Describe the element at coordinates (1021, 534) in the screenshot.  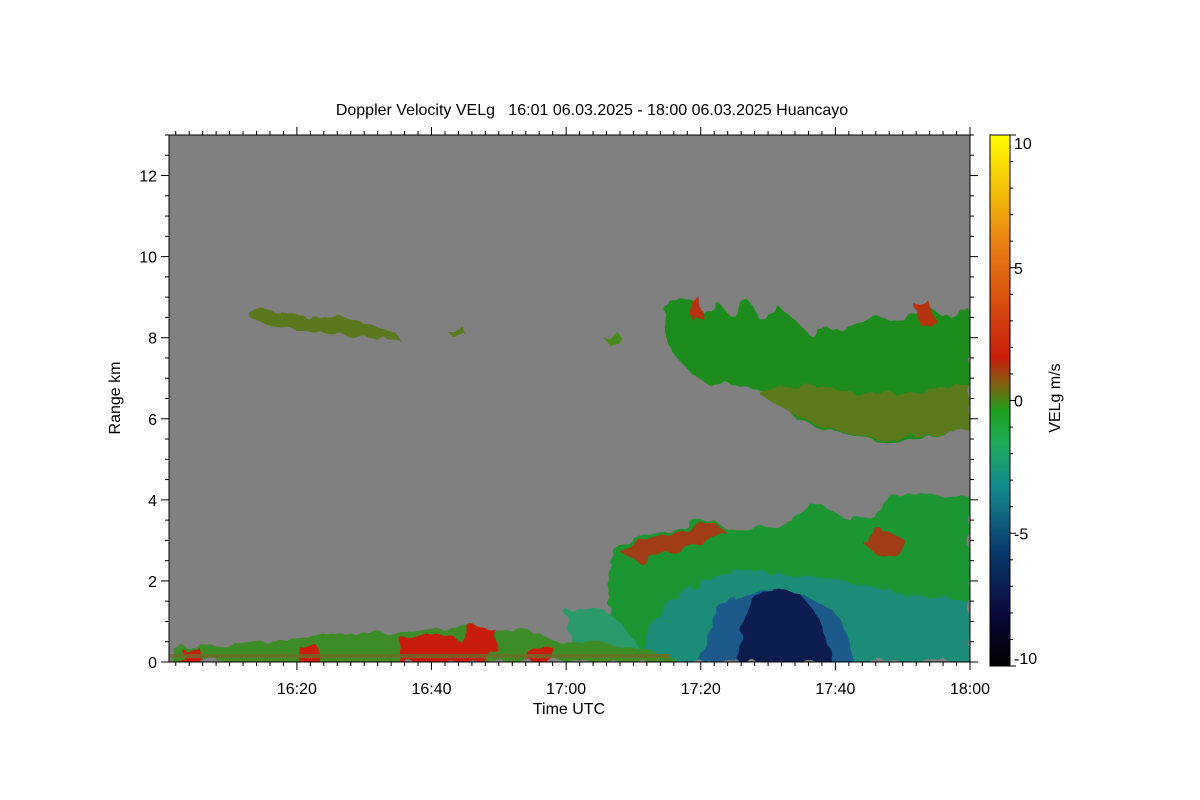
I see `colorbar-tick-label: -5` at that location.